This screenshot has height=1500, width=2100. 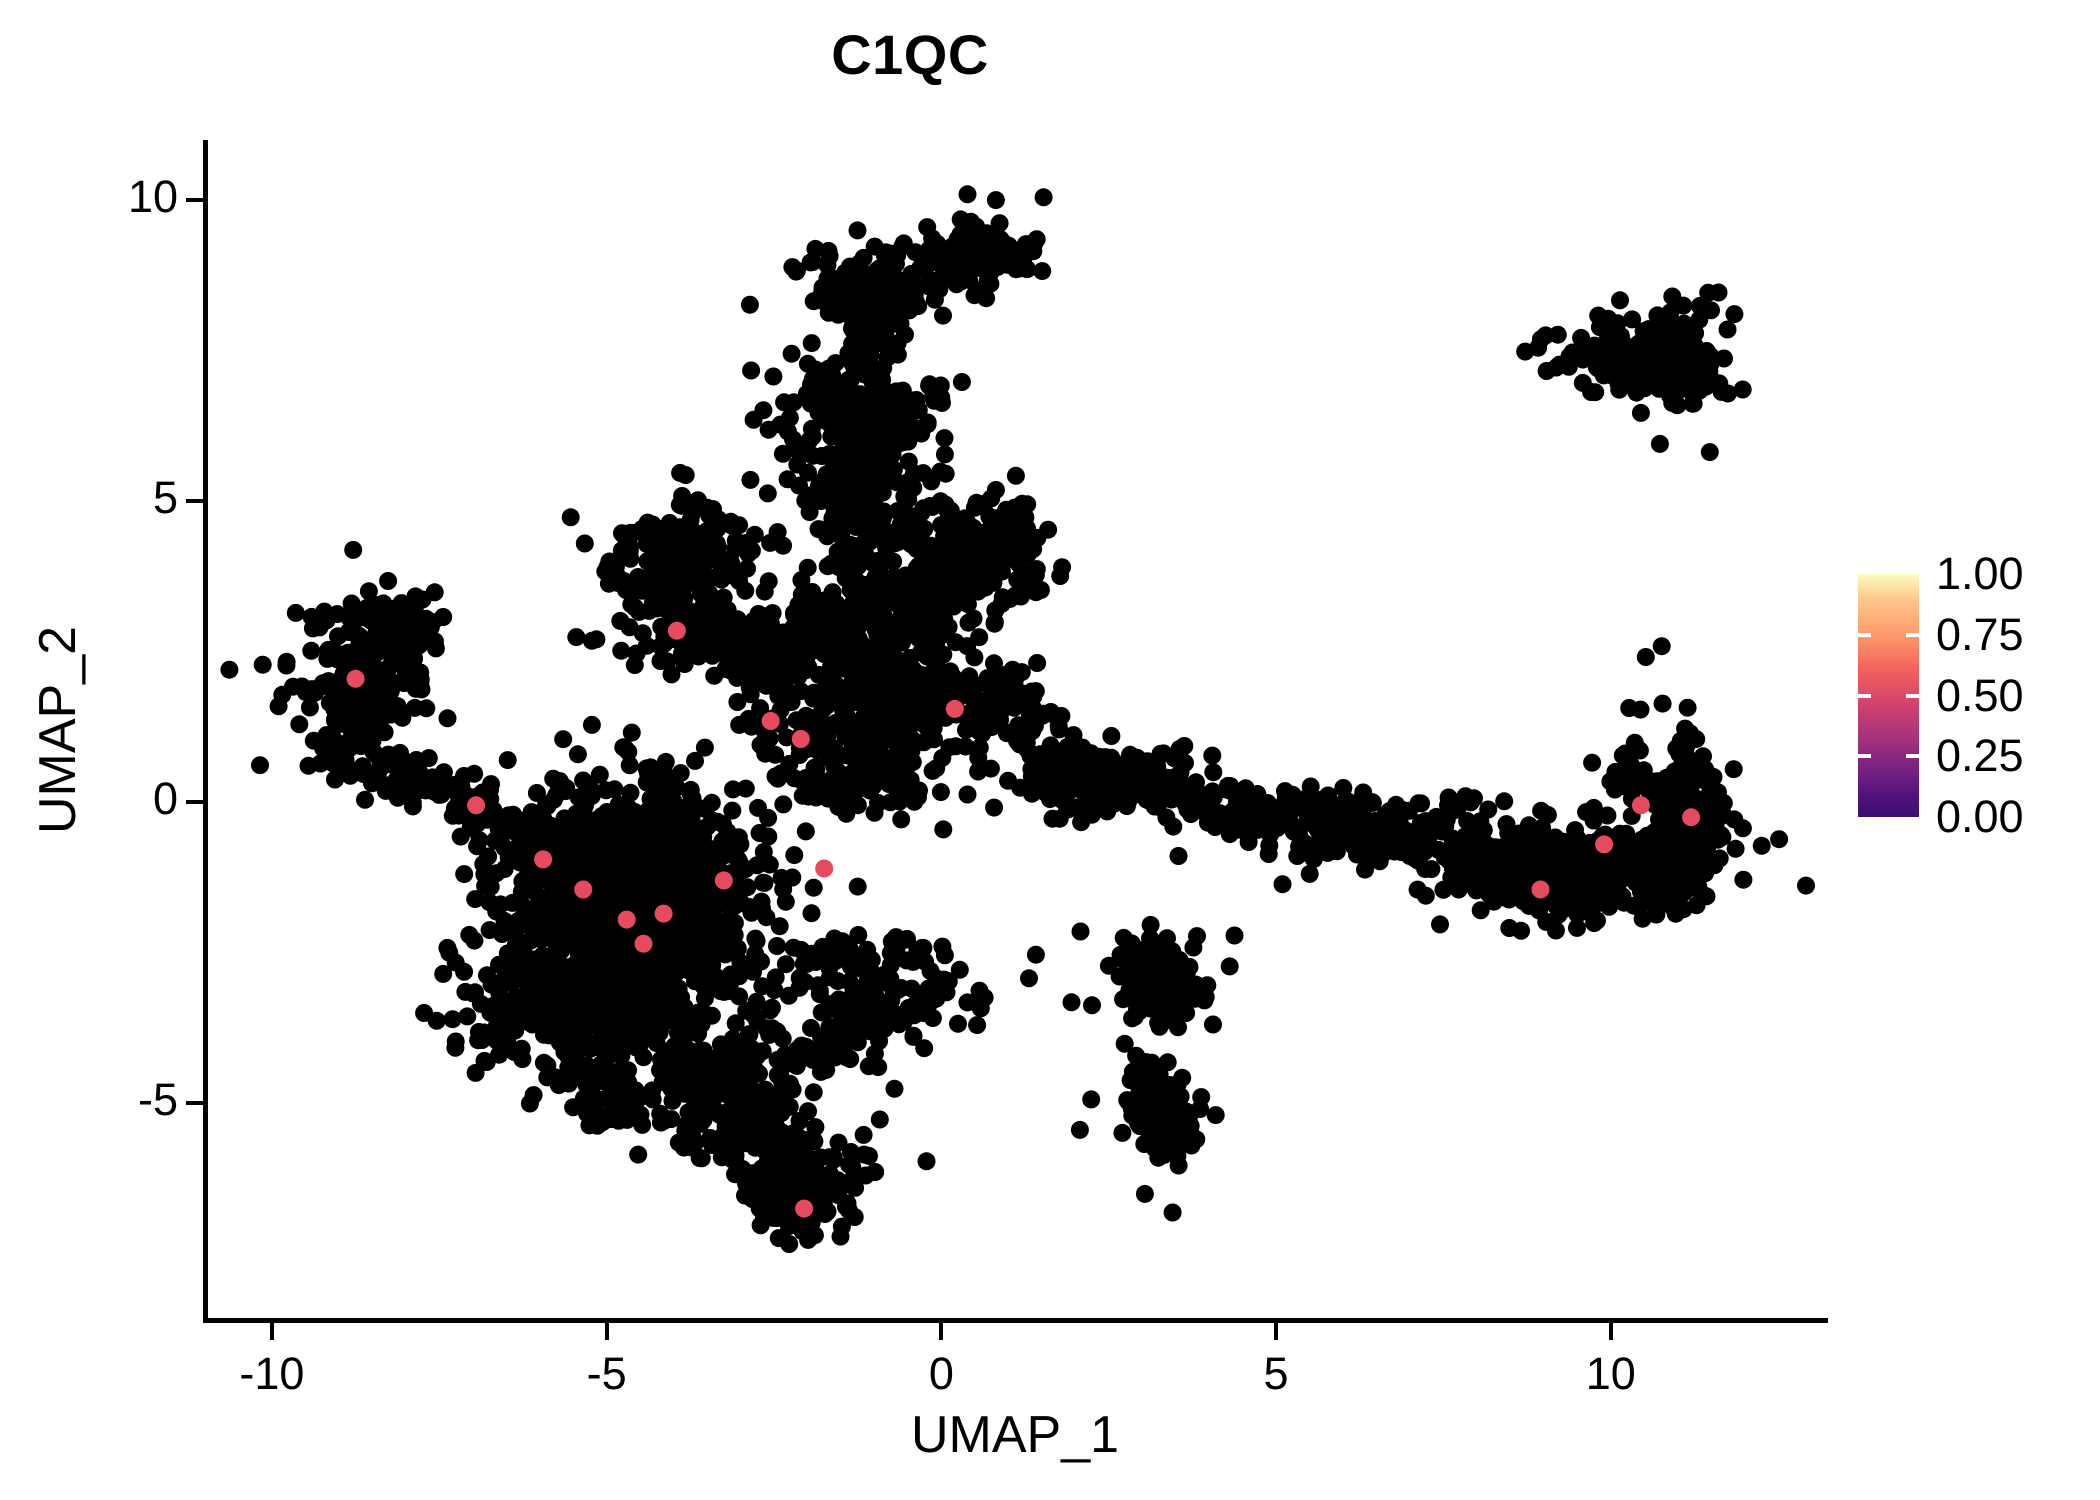 I want to click on colorbar-tick-label: 0.25, so click(x=1980, y=756).